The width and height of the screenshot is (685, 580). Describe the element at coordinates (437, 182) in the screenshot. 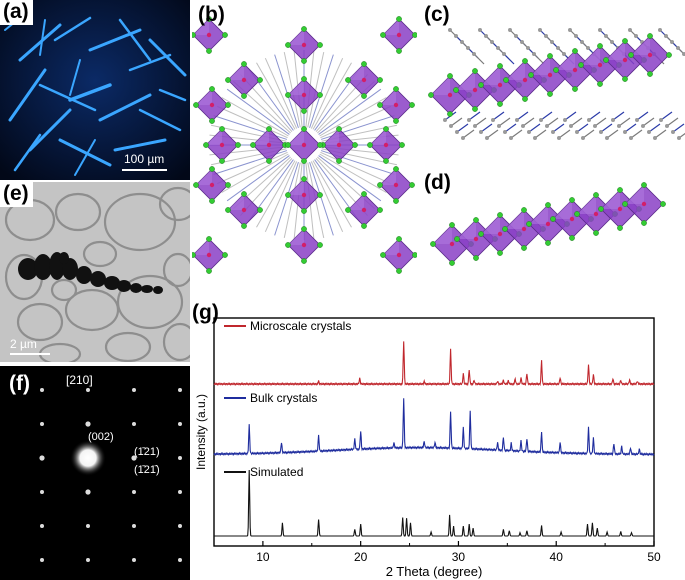

I see `panel-d-label: (d)` at that location.